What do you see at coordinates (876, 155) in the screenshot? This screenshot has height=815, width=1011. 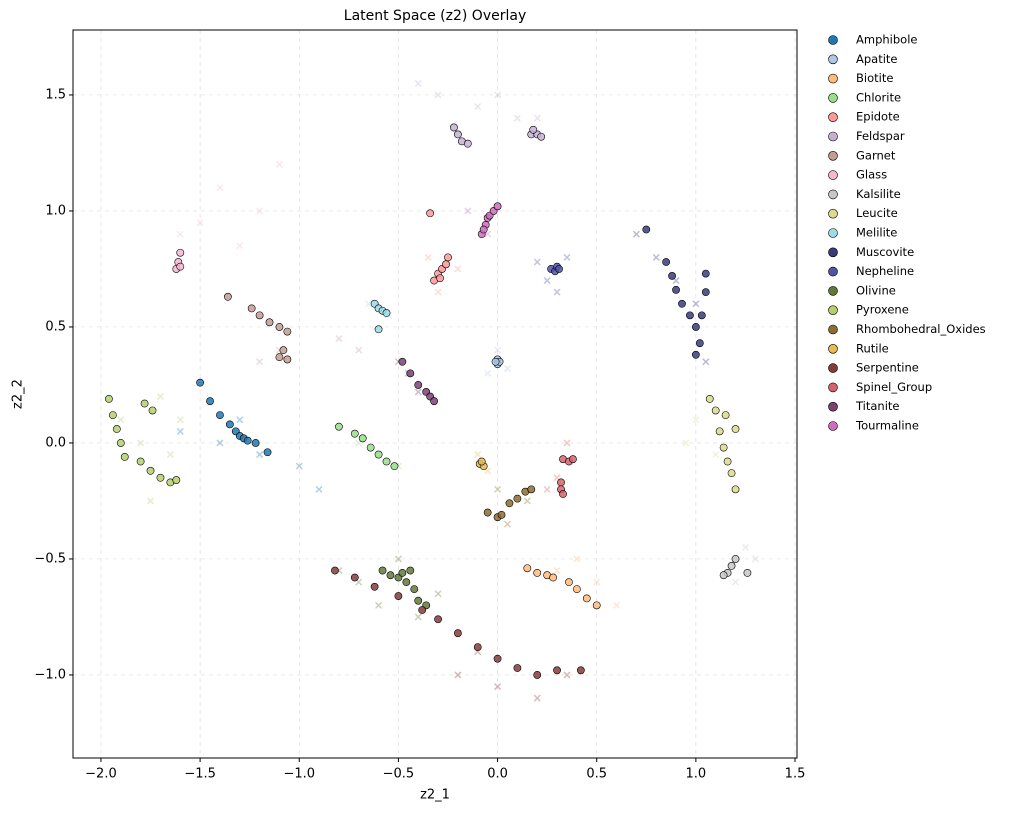 I see `legend-label: Garnet` at bounding box center [876, 155].